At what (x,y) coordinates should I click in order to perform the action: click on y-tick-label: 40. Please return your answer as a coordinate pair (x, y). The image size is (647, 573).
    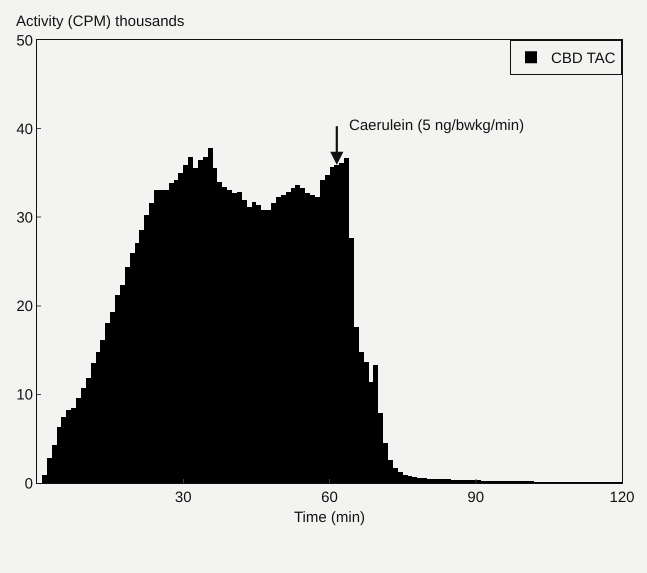
    Looking at the image, I should click on (24, 129).